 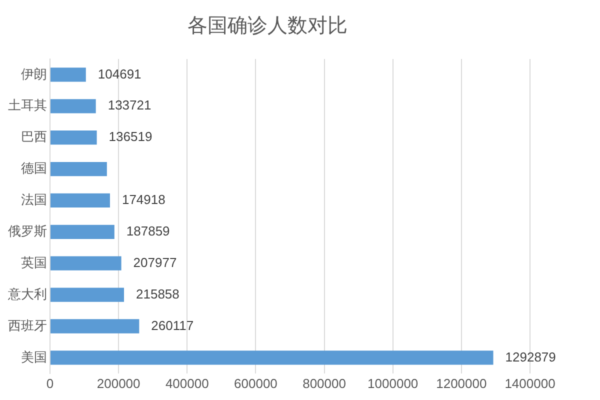 I want to click on y-tick-label: 美国, so click(x=34, y=356).